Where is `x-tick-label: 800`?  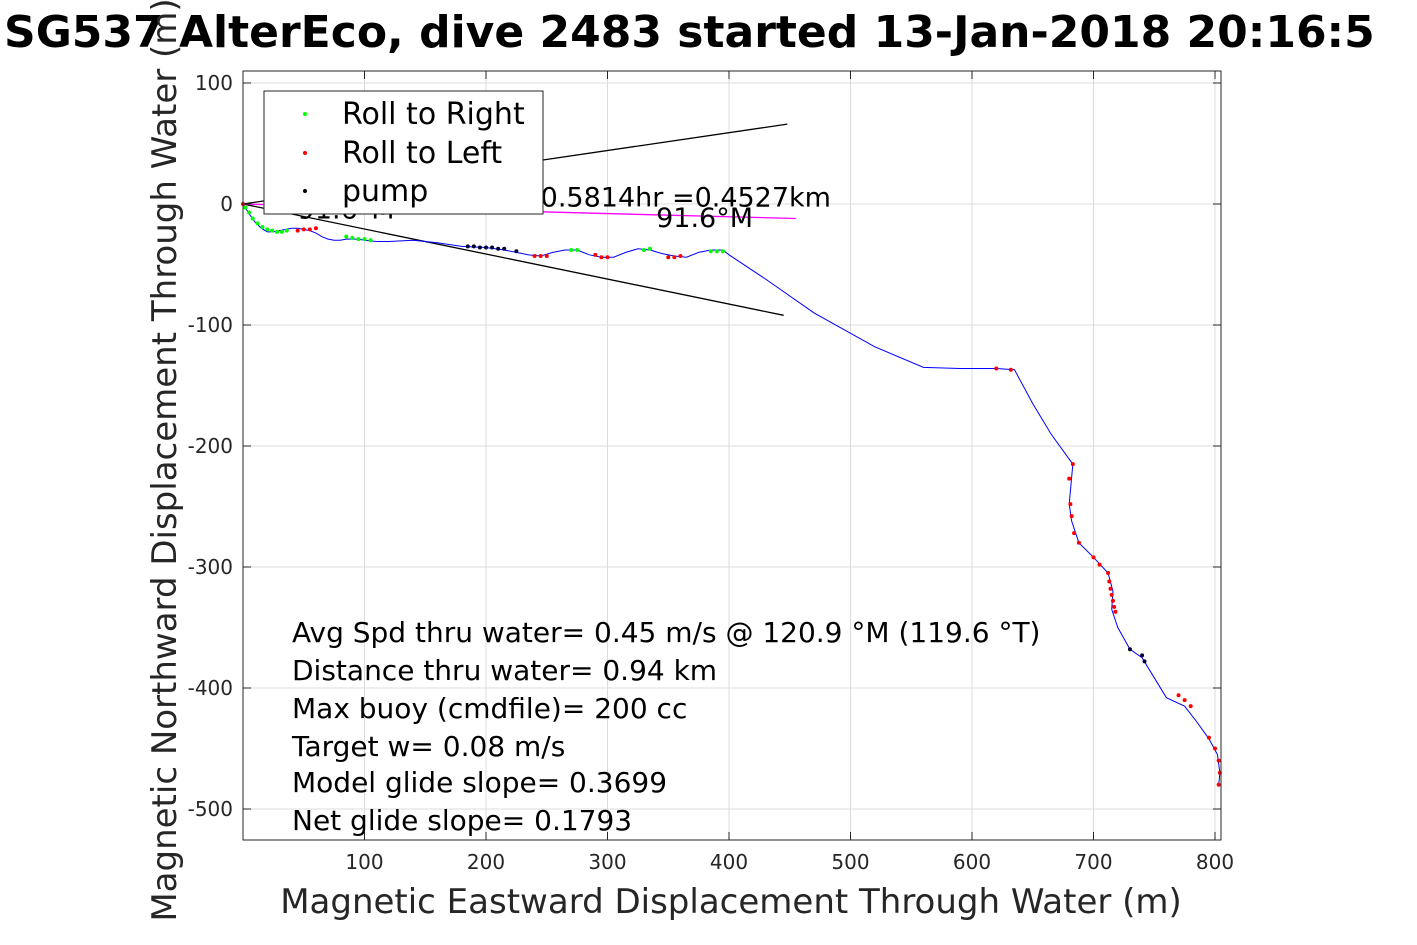
x-tick-label: 800 is located at coordinates (1215, 862).